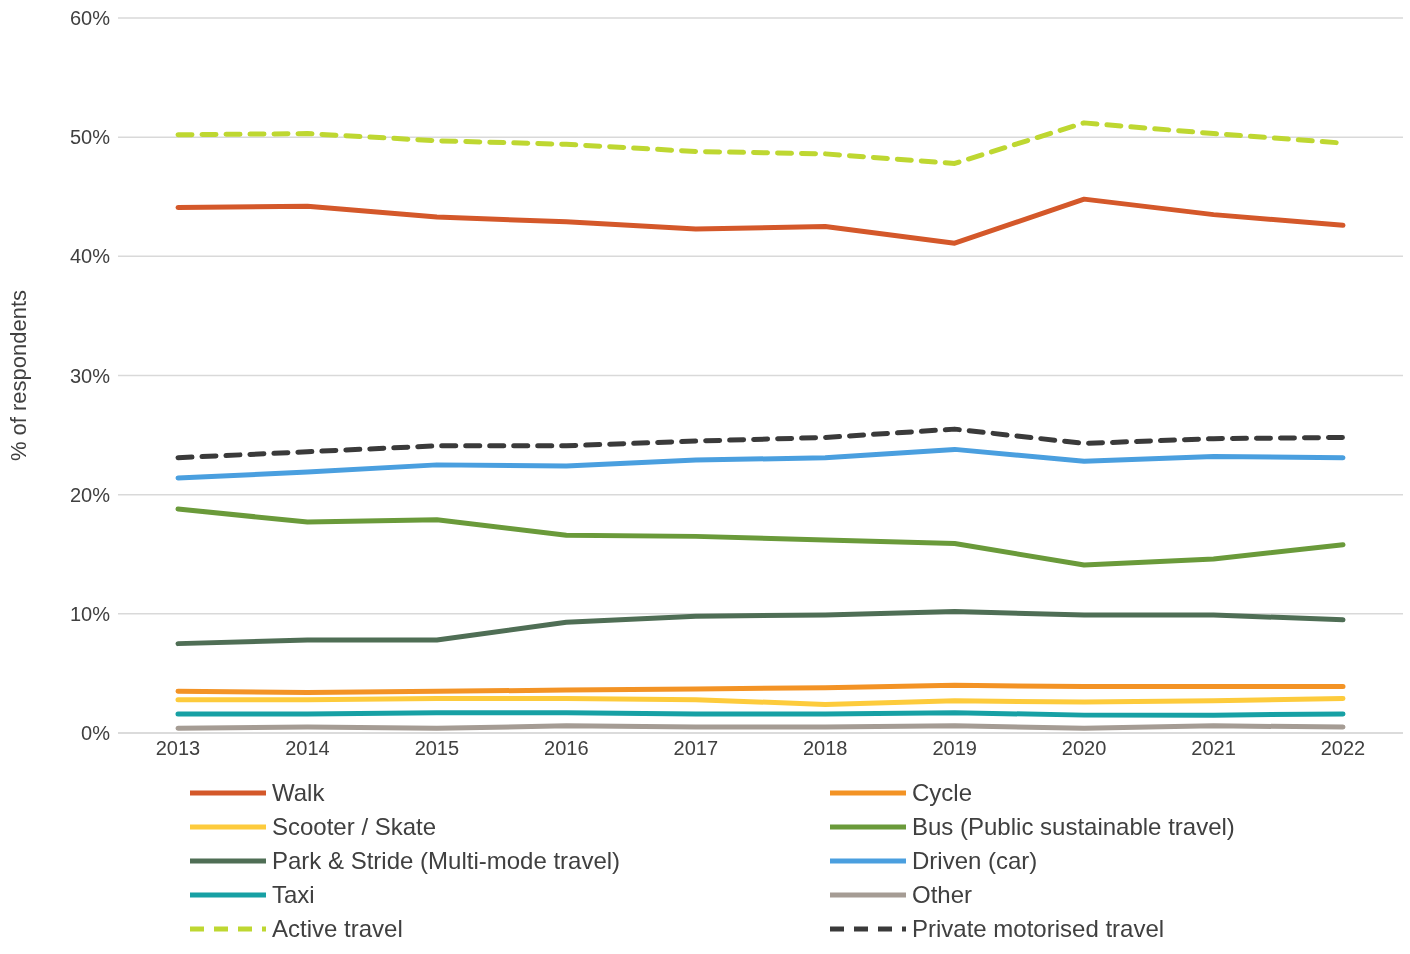 The height and width of the screenshot is (954, 1410). What do you see at coordinates (90, 613) in the screenshot?
I see `y-tick-label: 10%` at bounding box center [90, 613].